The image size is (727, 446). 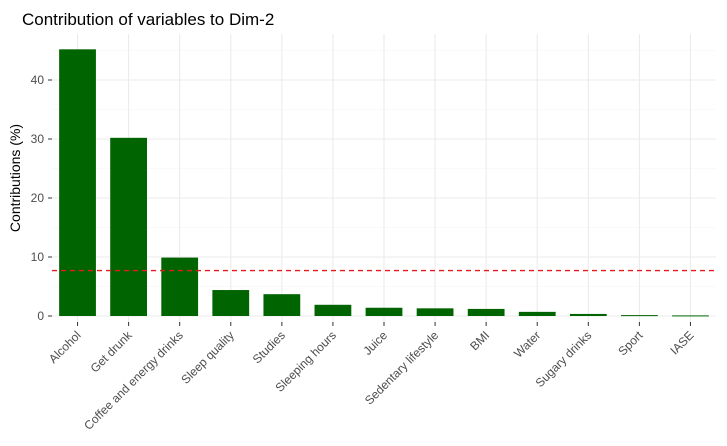 What do you see at coordinates (231, 303) in the screenshot?
I see `bar-sleep-quality` at bounding box center [231, 303].